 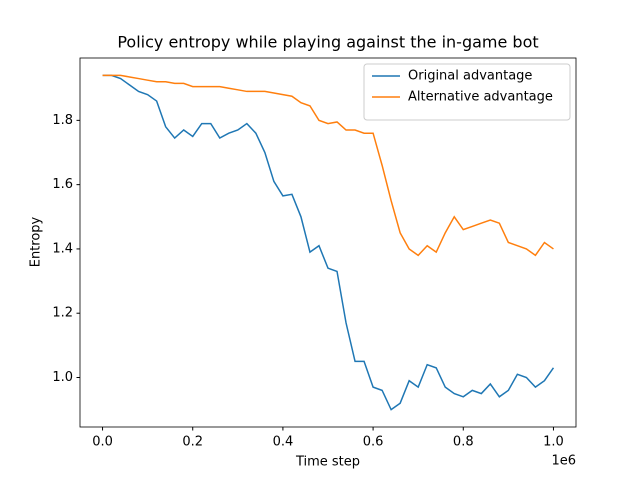 I want to click on legend-label: Alternative advantage, so click(x=480, y=97).